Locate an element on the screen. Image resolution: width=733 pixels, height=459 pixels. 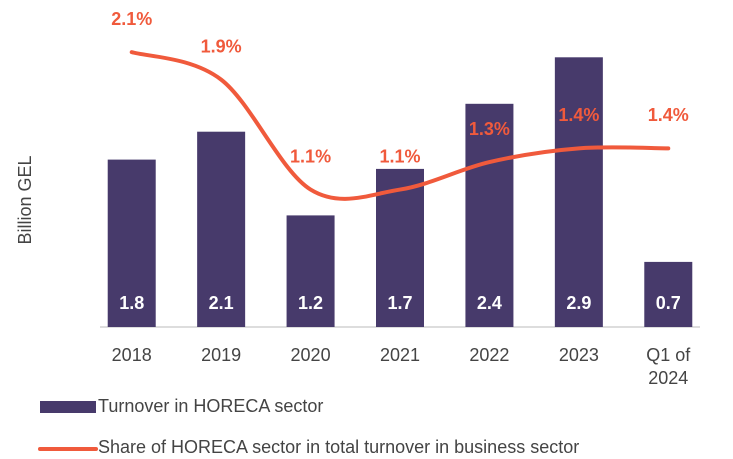
x-tick-label: 2022 is located at coordinates (489, 355).